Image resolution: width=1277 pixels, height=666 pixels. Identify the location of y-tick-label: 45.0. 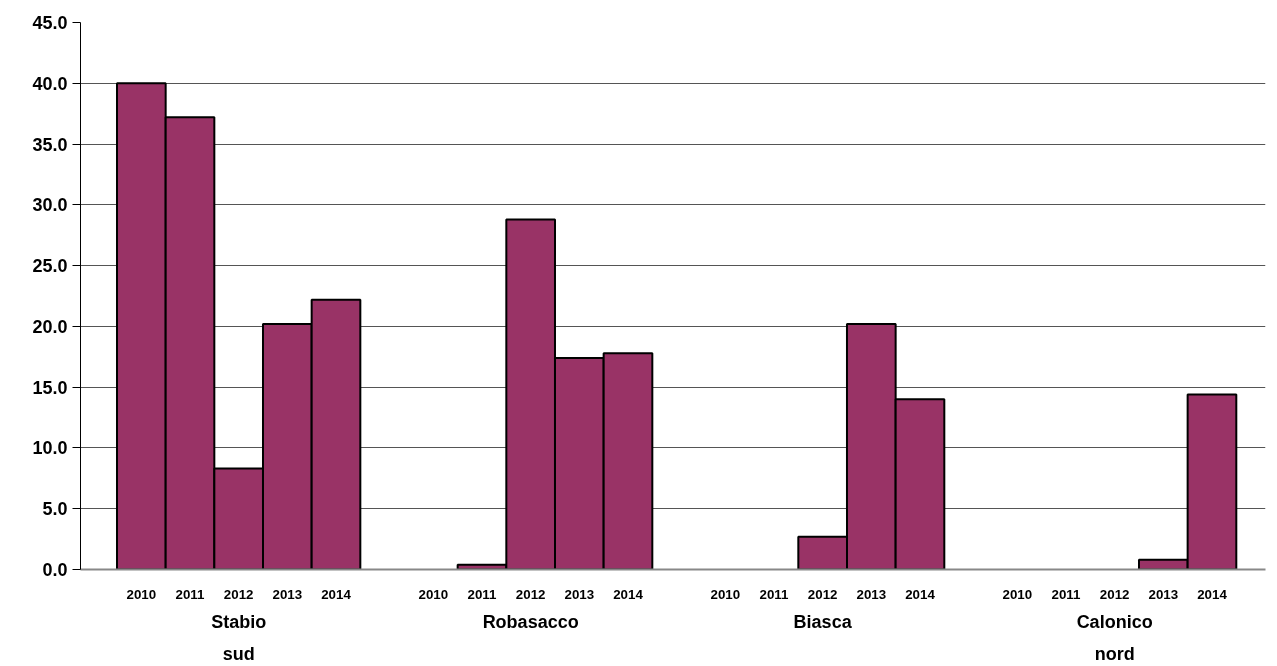
(50, 23).